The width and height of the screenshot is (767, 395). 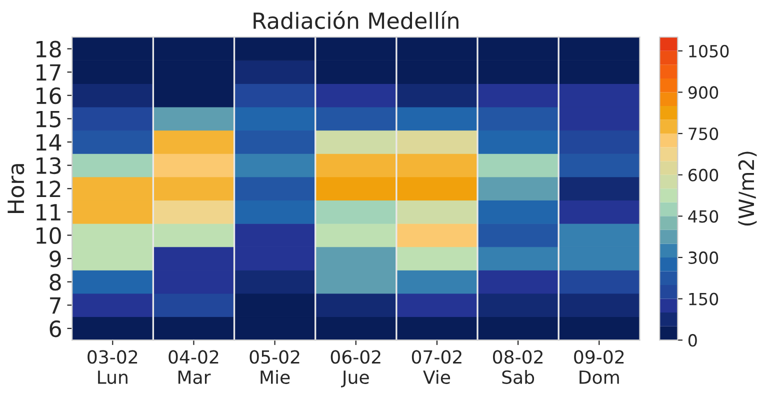 What do you see at coordinates (703, 299) in the screenshot?
I see `color-bar-label: 150` at bounding box center [703, 299].